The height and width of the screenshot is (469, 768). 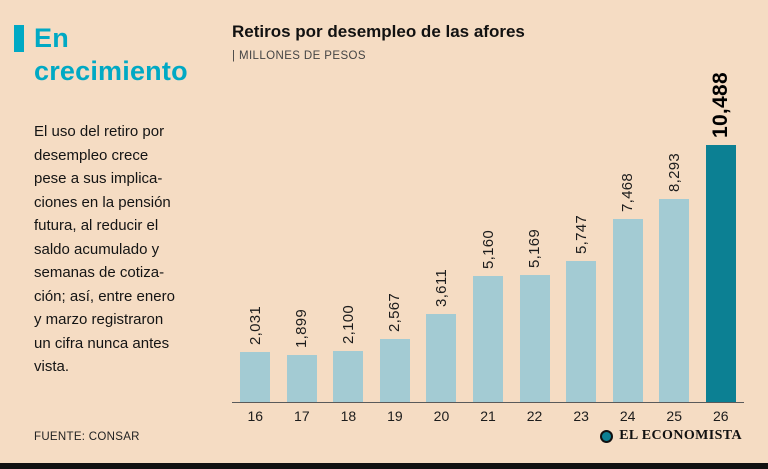 What do you see at coordinates (87, 437) in the screenshot?
I see `source-credit: FUENTE: CONSAR` at bounding box center [87, 437].